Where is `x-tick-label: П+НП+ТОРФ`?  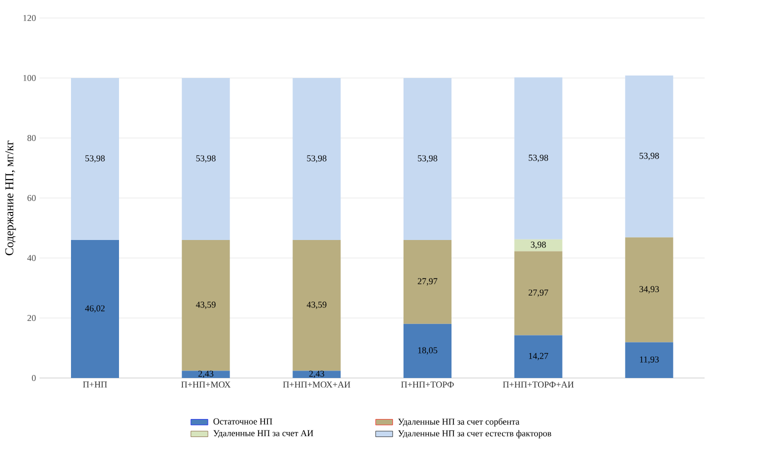 x-tick-label: П+НП+ТОРФ is located at coordinates (427, 385).